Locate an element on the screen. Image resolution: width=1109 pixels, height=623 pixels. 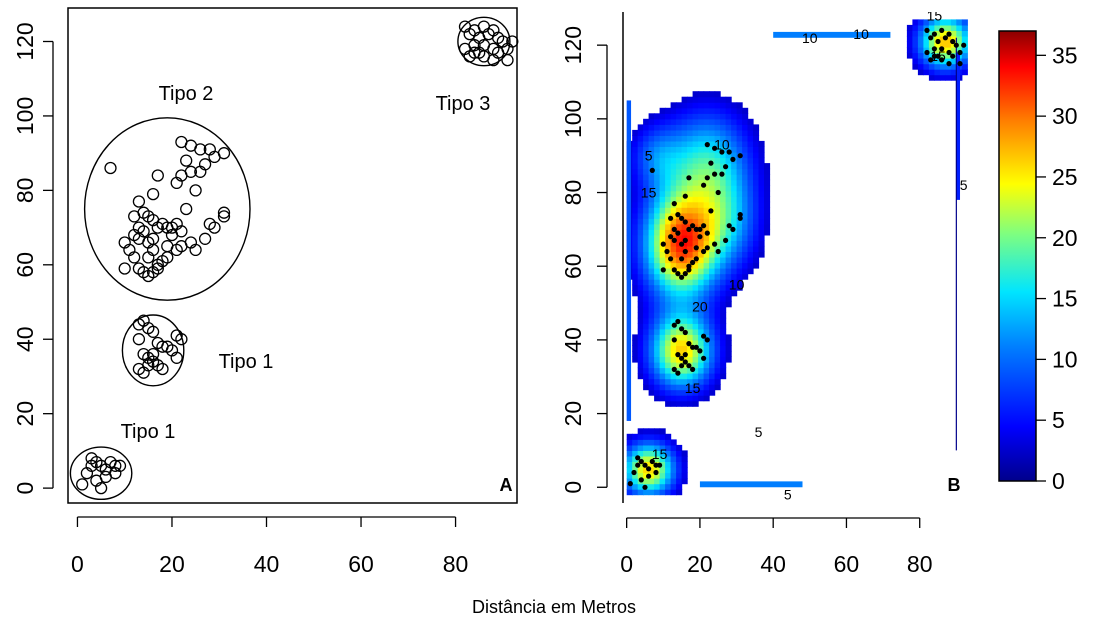
contour-label: 10 is located at coordinates (737, 285).